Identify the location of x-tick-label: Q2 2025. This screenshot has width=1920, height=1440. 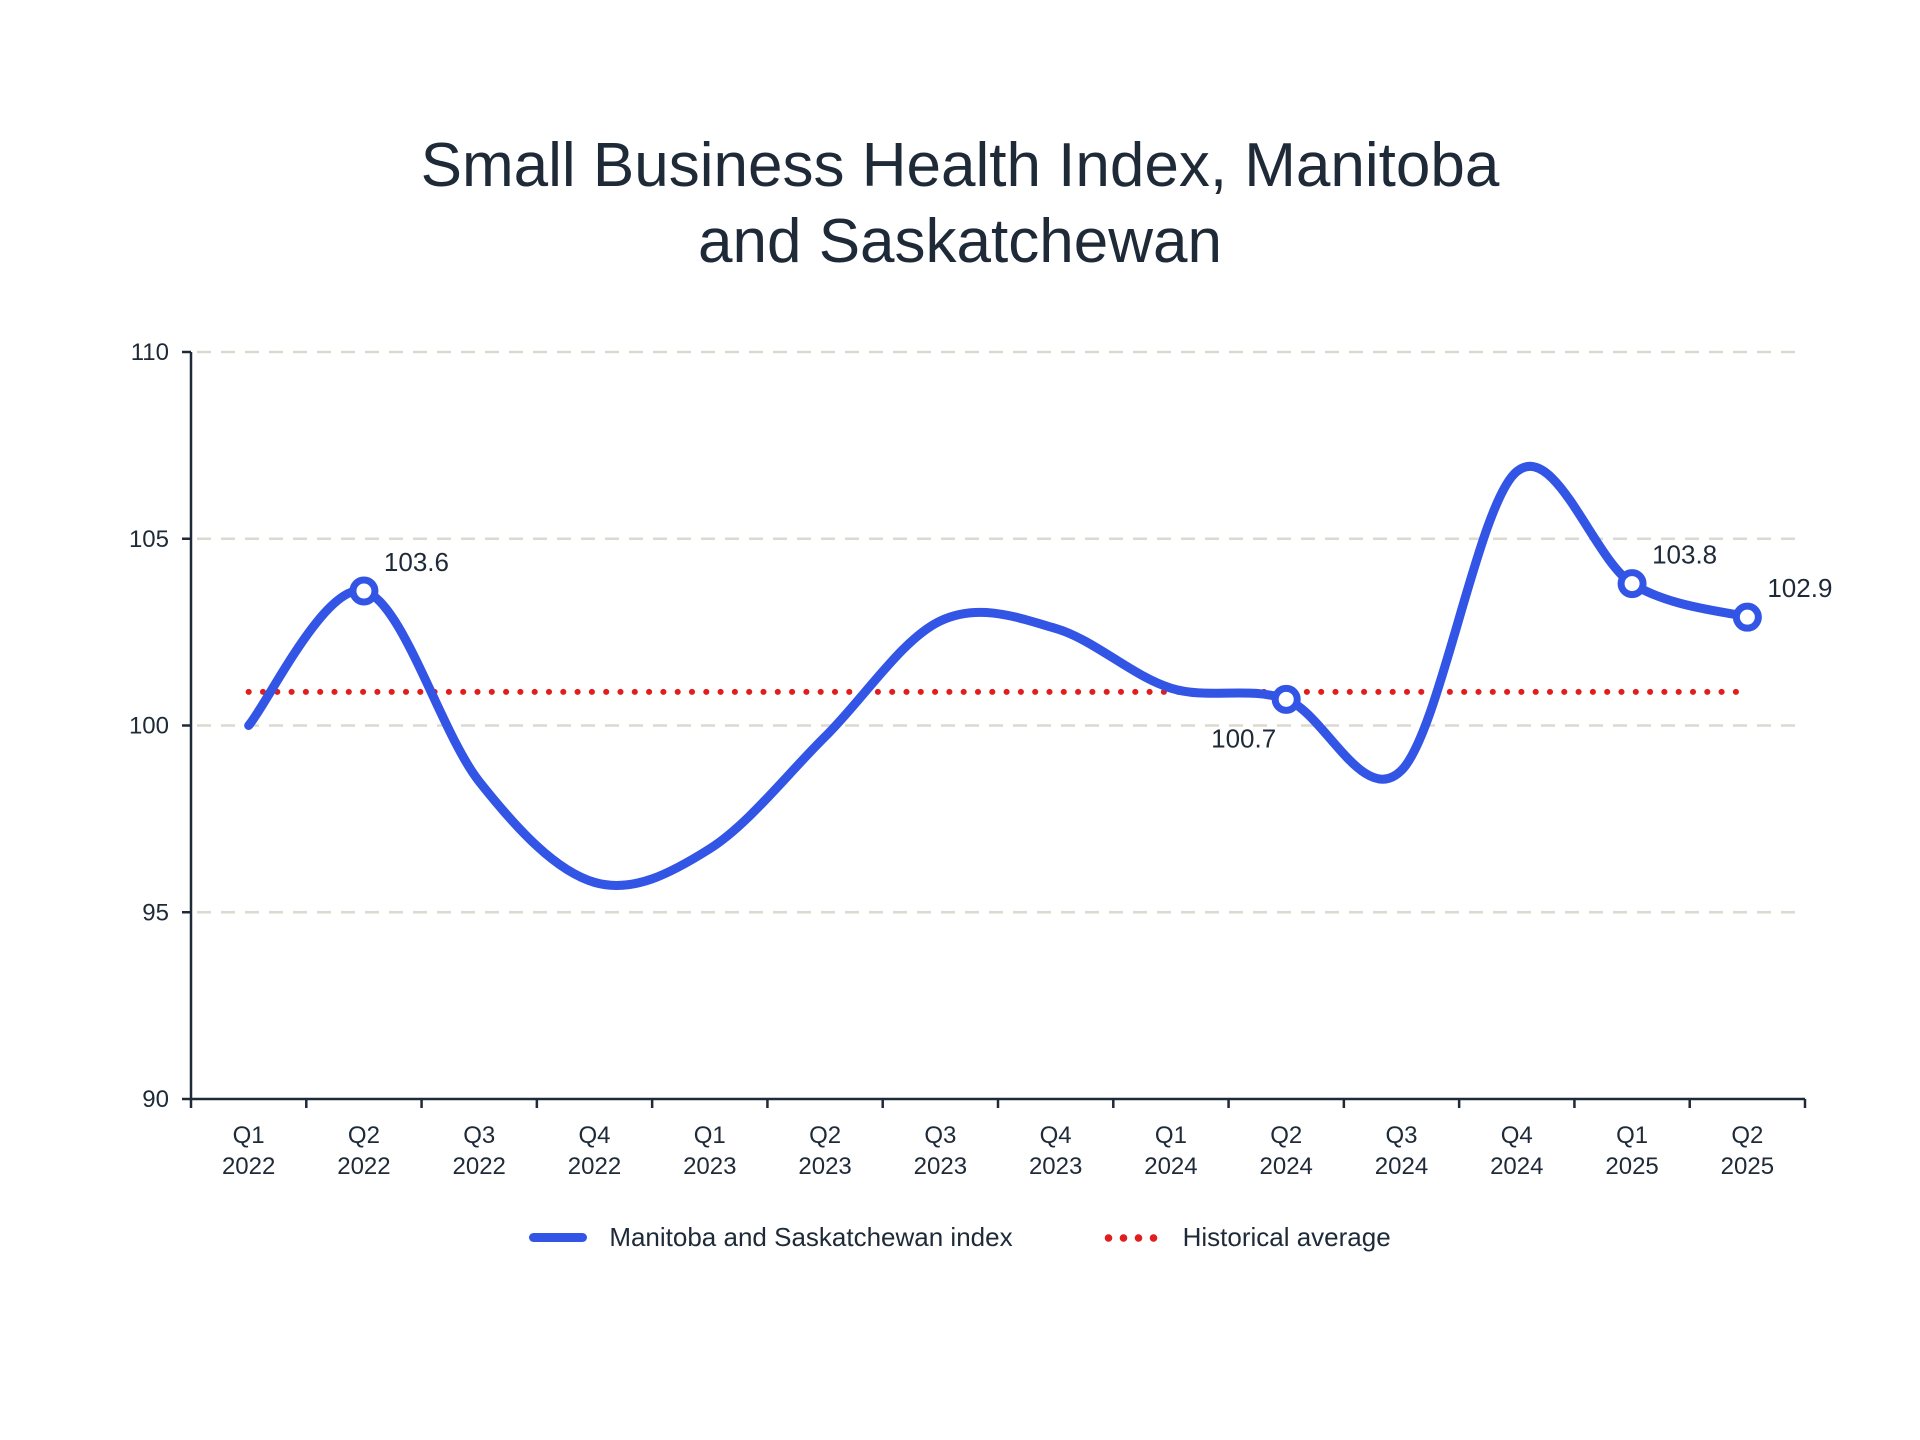
(1747, 1151).